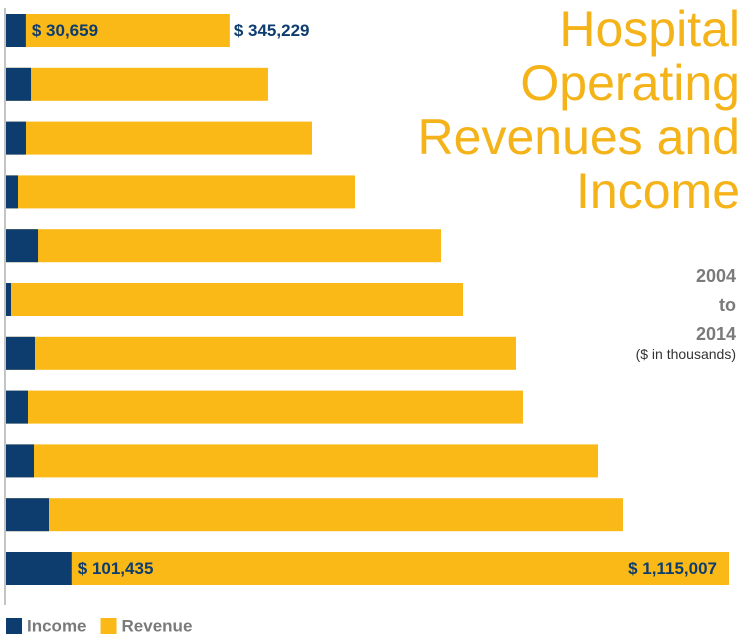  Describe the element at coordinates (672, 568) in the screenshot. I see `value-label: $ 1,115,007` at that location.